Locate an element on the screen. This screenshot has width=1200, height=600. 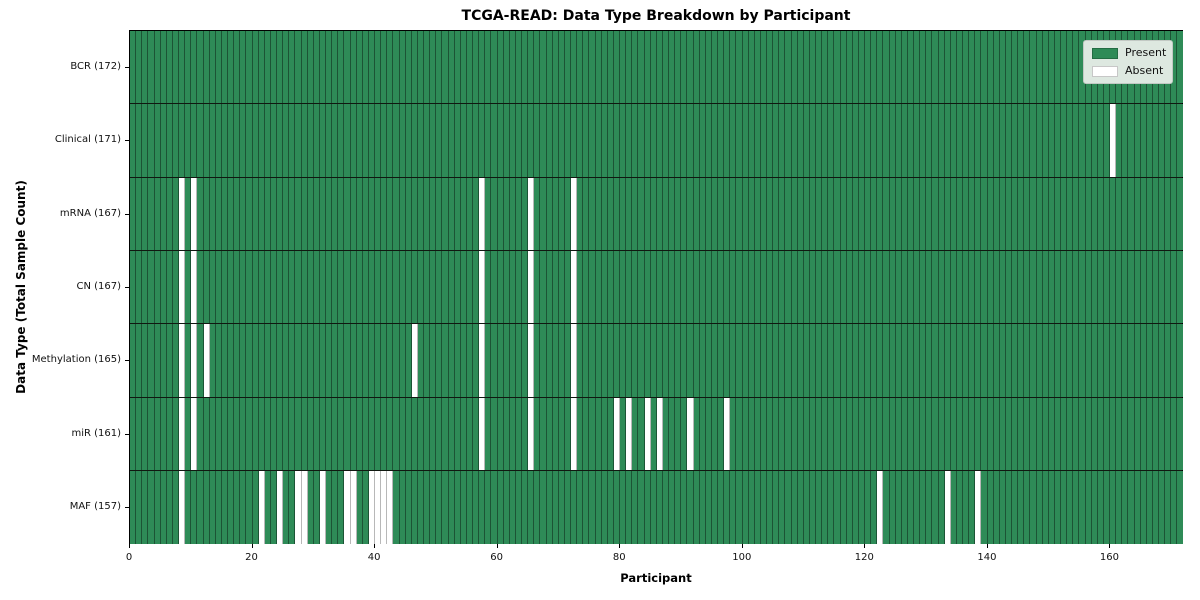
x-tick-label-20: 20 is located at coordinates (251, 557).